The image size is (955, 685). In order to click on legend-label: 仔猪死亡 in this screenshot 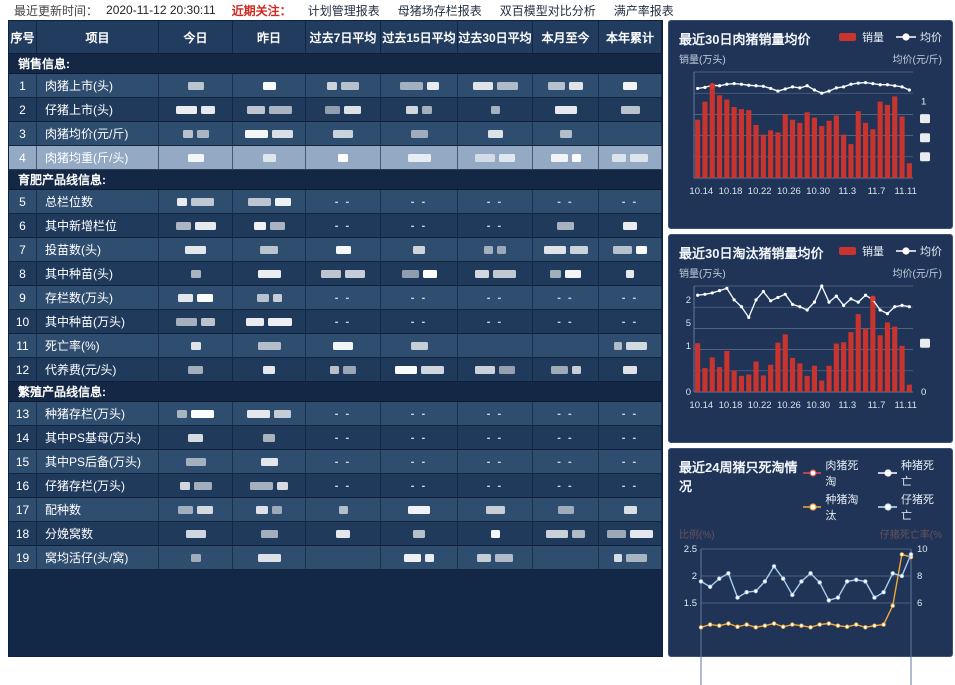, I will do `click(917, 508)`.